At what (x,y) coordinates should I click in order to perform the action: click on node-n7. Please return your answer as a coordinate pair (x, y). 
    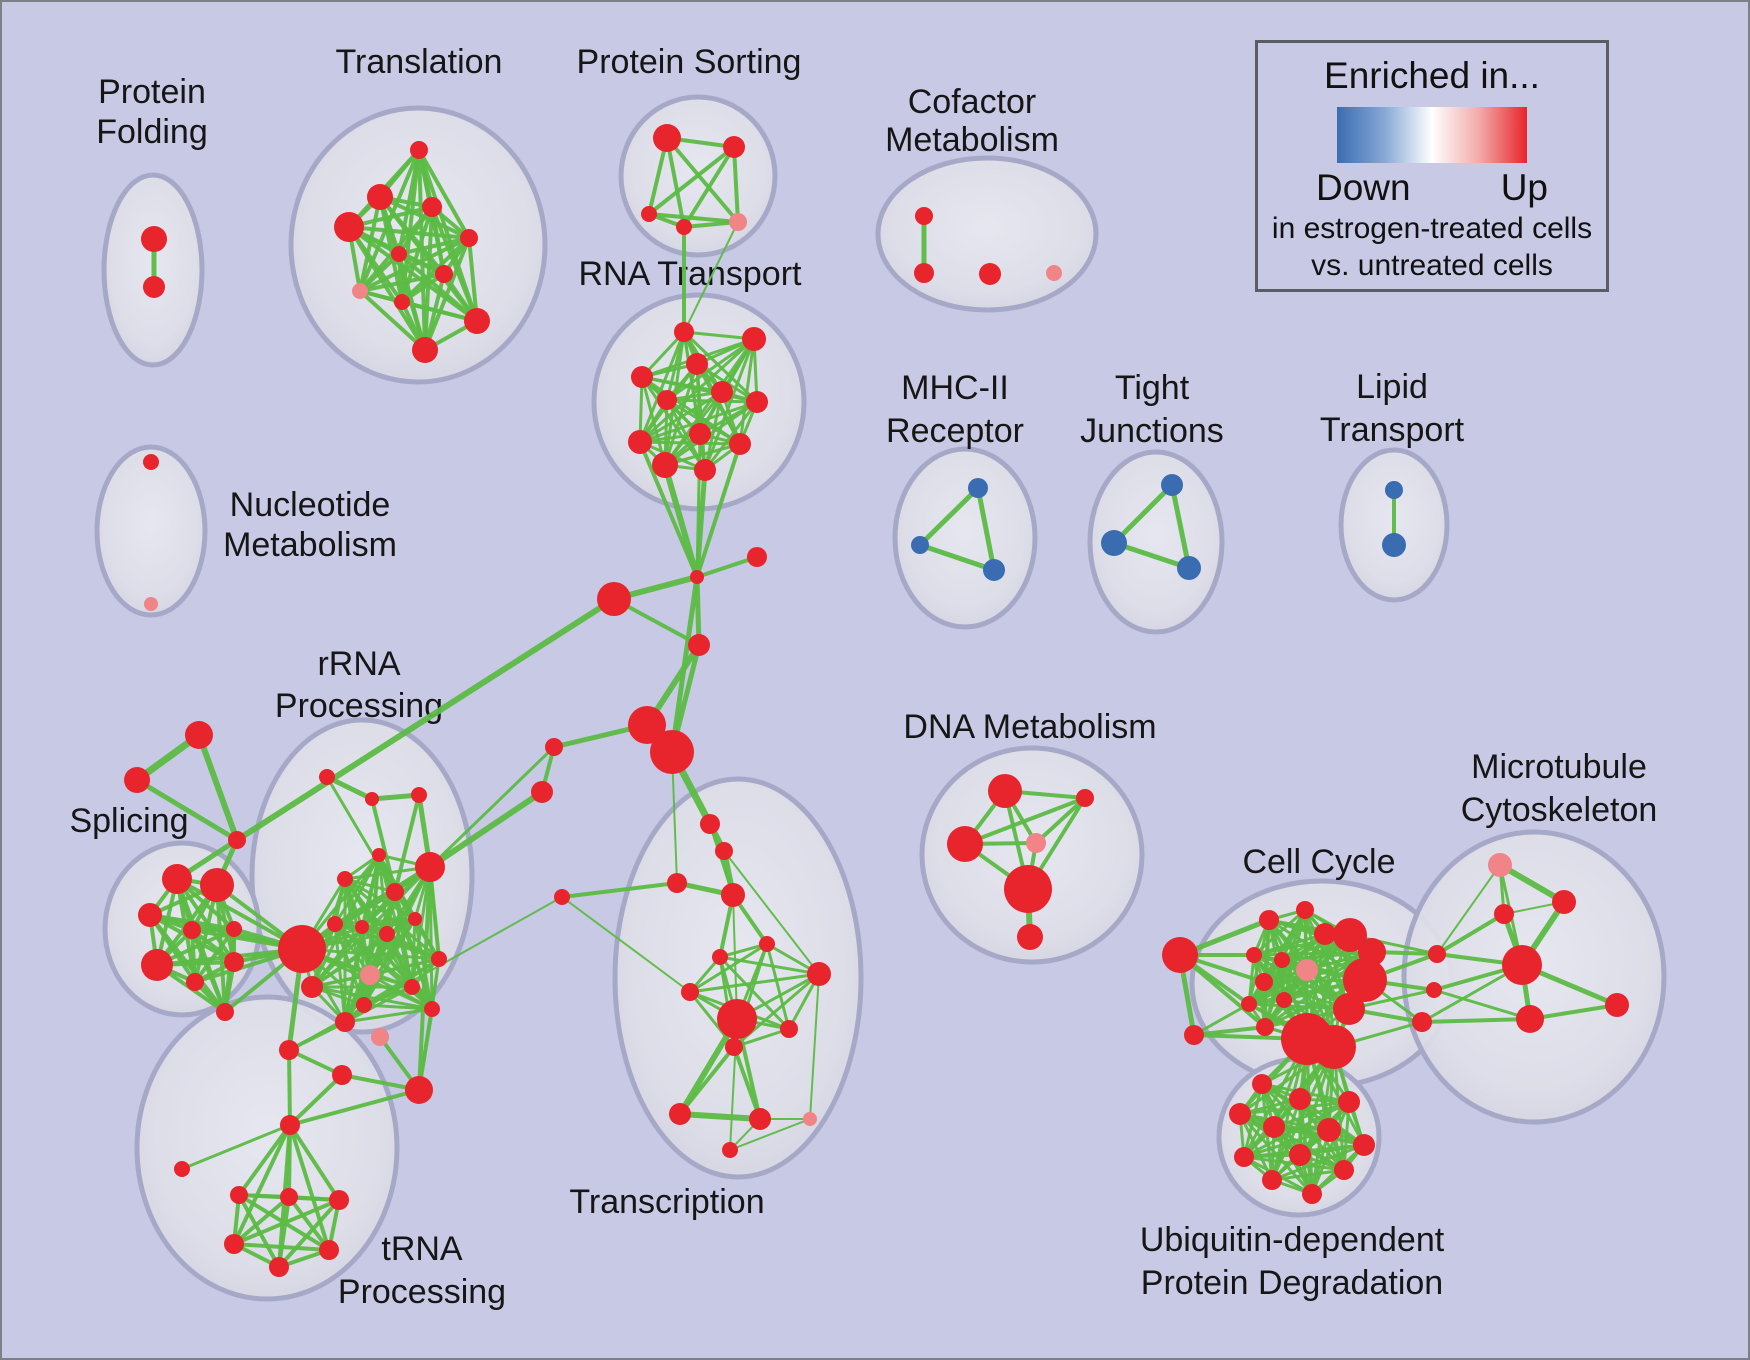
    Looking at the image, I should click on (279, 1267).